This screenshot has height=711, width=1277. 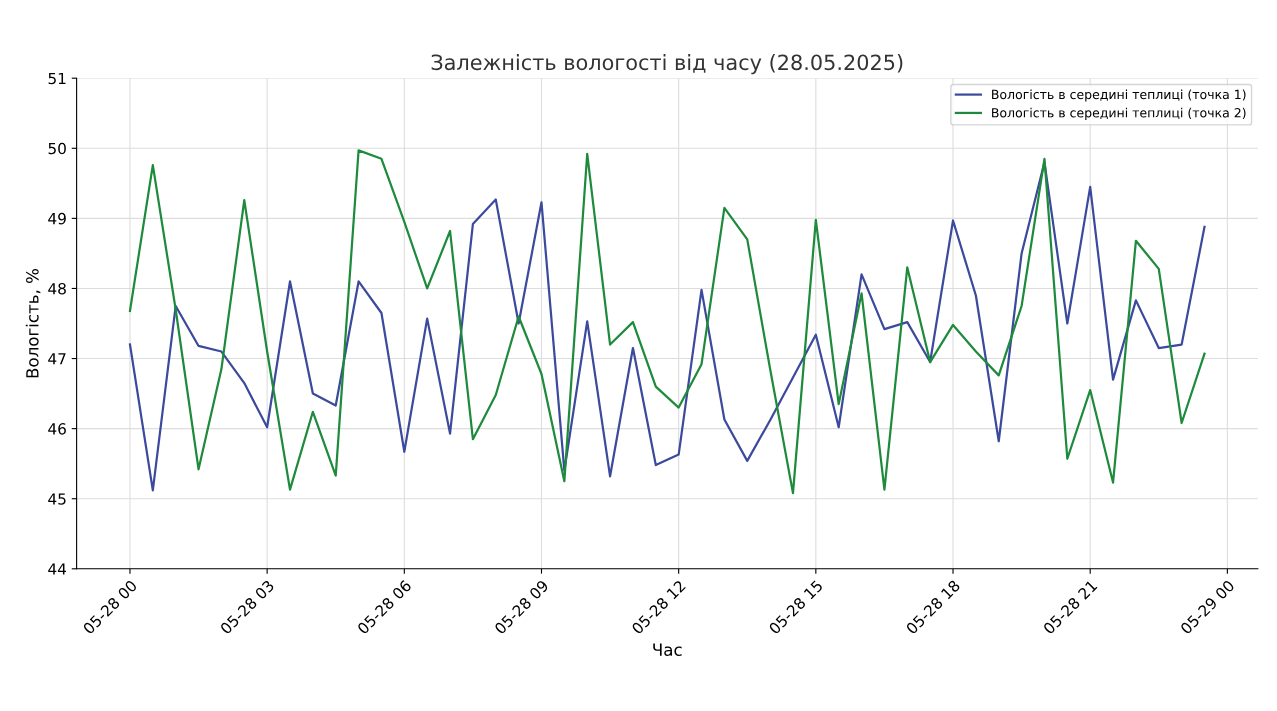 What do you see at coordinates (1119, 113) in the screenshot?
I see `legend-label: Вологість в середині теплиці (точка 2)` at bounding box center [1119, 113].